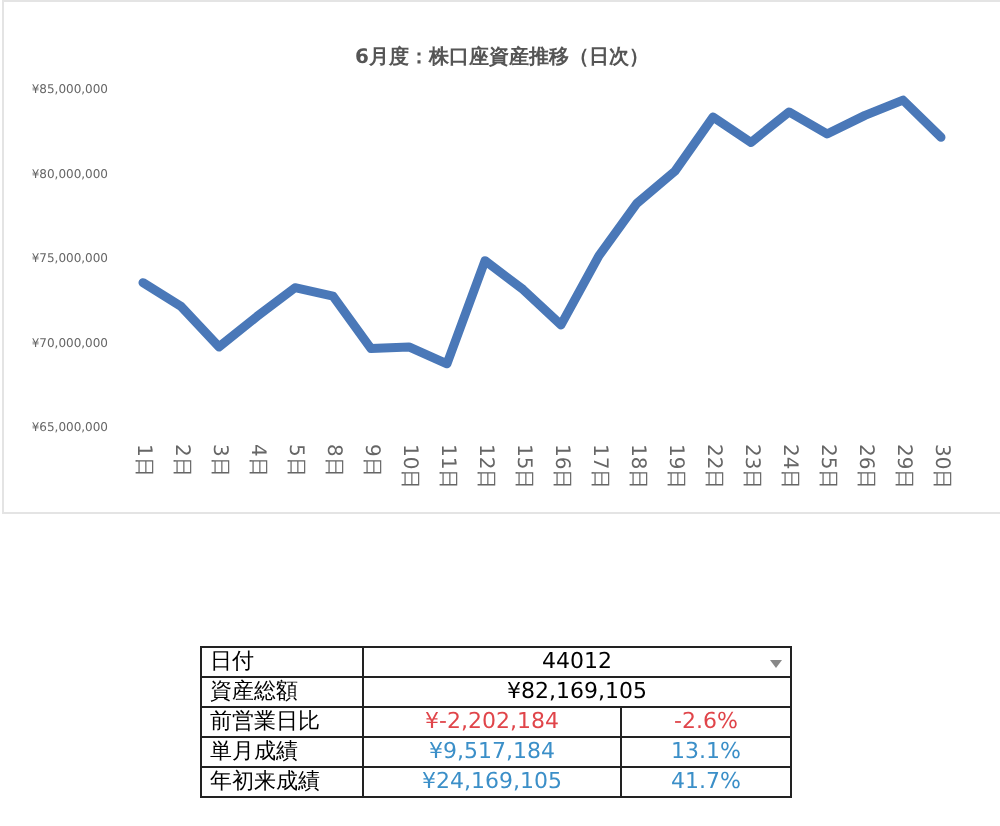  What do you see at coordinates (295, 460) in the screenshot?
I see `x-tick-label: 5日` at bounding box center [295, 460].